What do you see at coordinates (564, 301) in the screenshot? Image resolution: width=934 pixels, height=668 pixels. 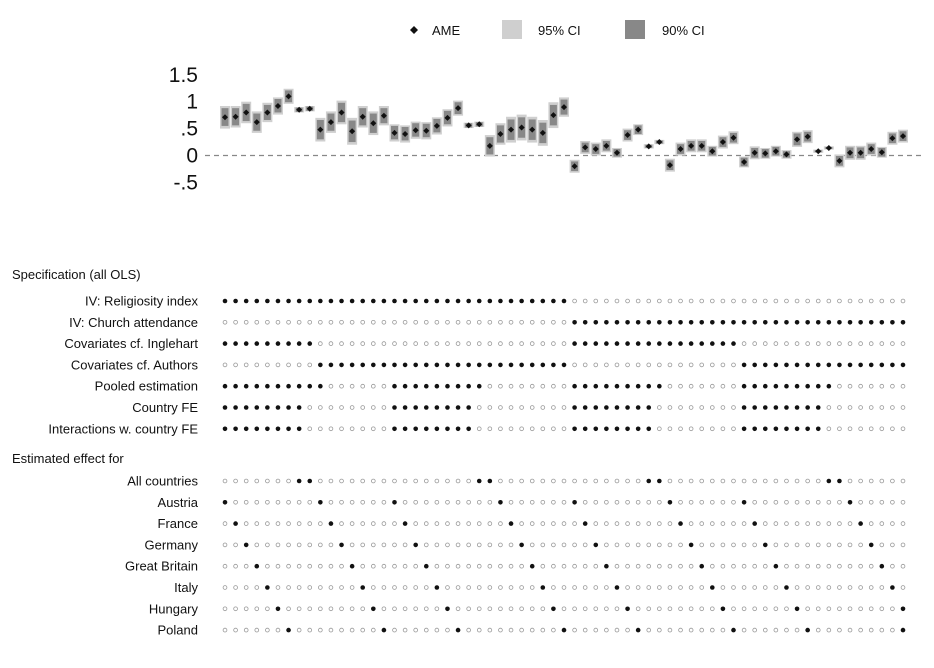 I see `spec-row-0-dots` at bounding box center [564, 301].